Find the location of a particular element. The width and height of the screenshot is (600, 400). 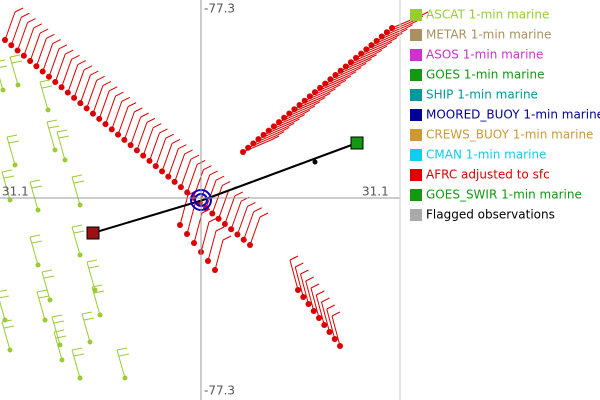

legend-label: AFRC adjusted to sfc is located at coordinates (488, 175).